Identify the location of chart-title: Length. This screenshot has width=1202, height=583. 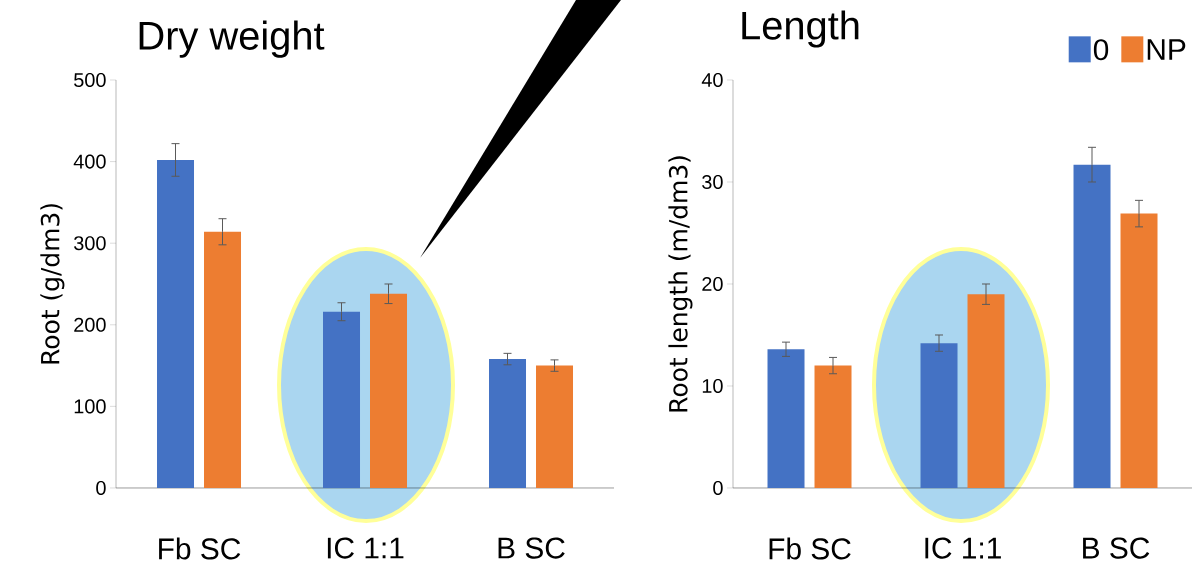
(800, 29).